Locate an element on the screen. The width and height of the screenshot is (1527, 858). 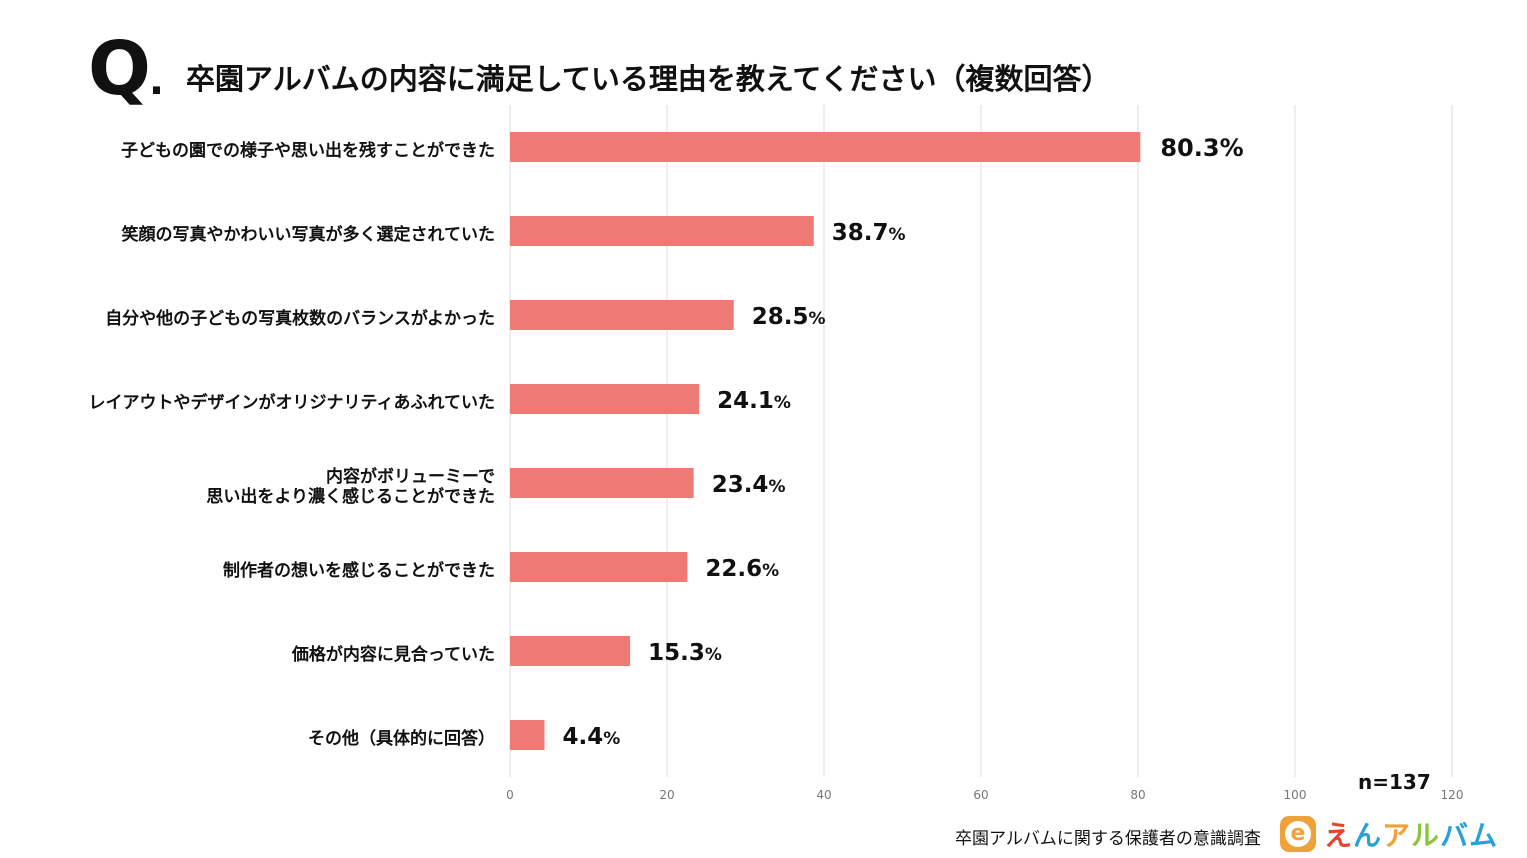
logo-char: ア is located at coordinates (1397, 835).